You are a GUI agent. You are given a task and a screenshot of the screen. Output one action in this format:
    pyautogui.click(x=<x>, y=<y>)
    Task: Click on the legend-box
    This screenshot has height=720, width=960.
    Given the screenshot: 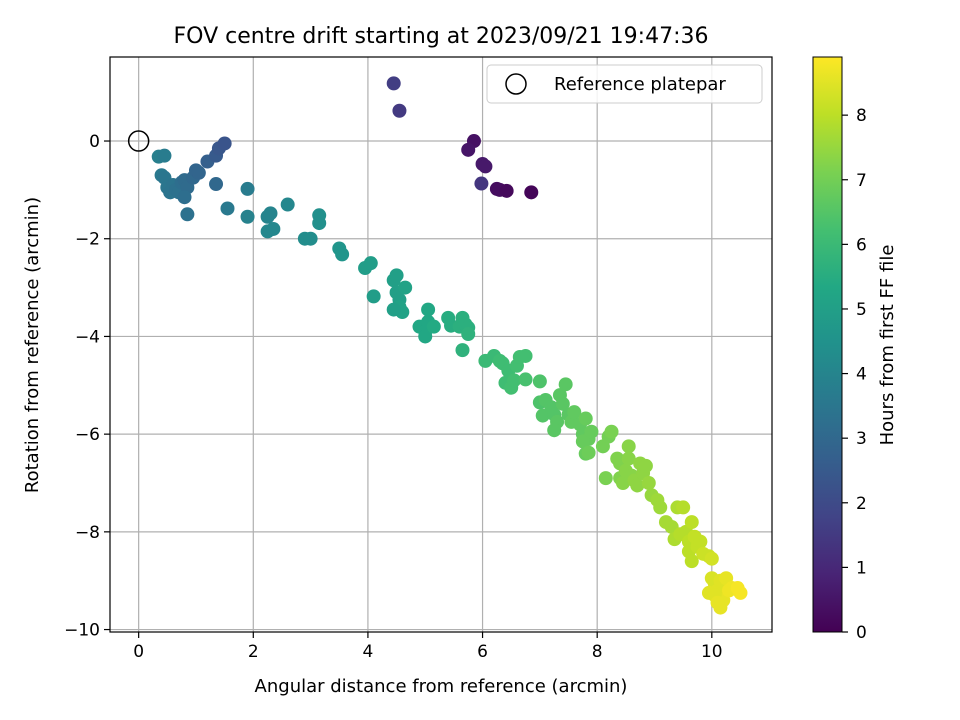 What is the action you would take?
    pyautogui.click(x=624, y=84)
    